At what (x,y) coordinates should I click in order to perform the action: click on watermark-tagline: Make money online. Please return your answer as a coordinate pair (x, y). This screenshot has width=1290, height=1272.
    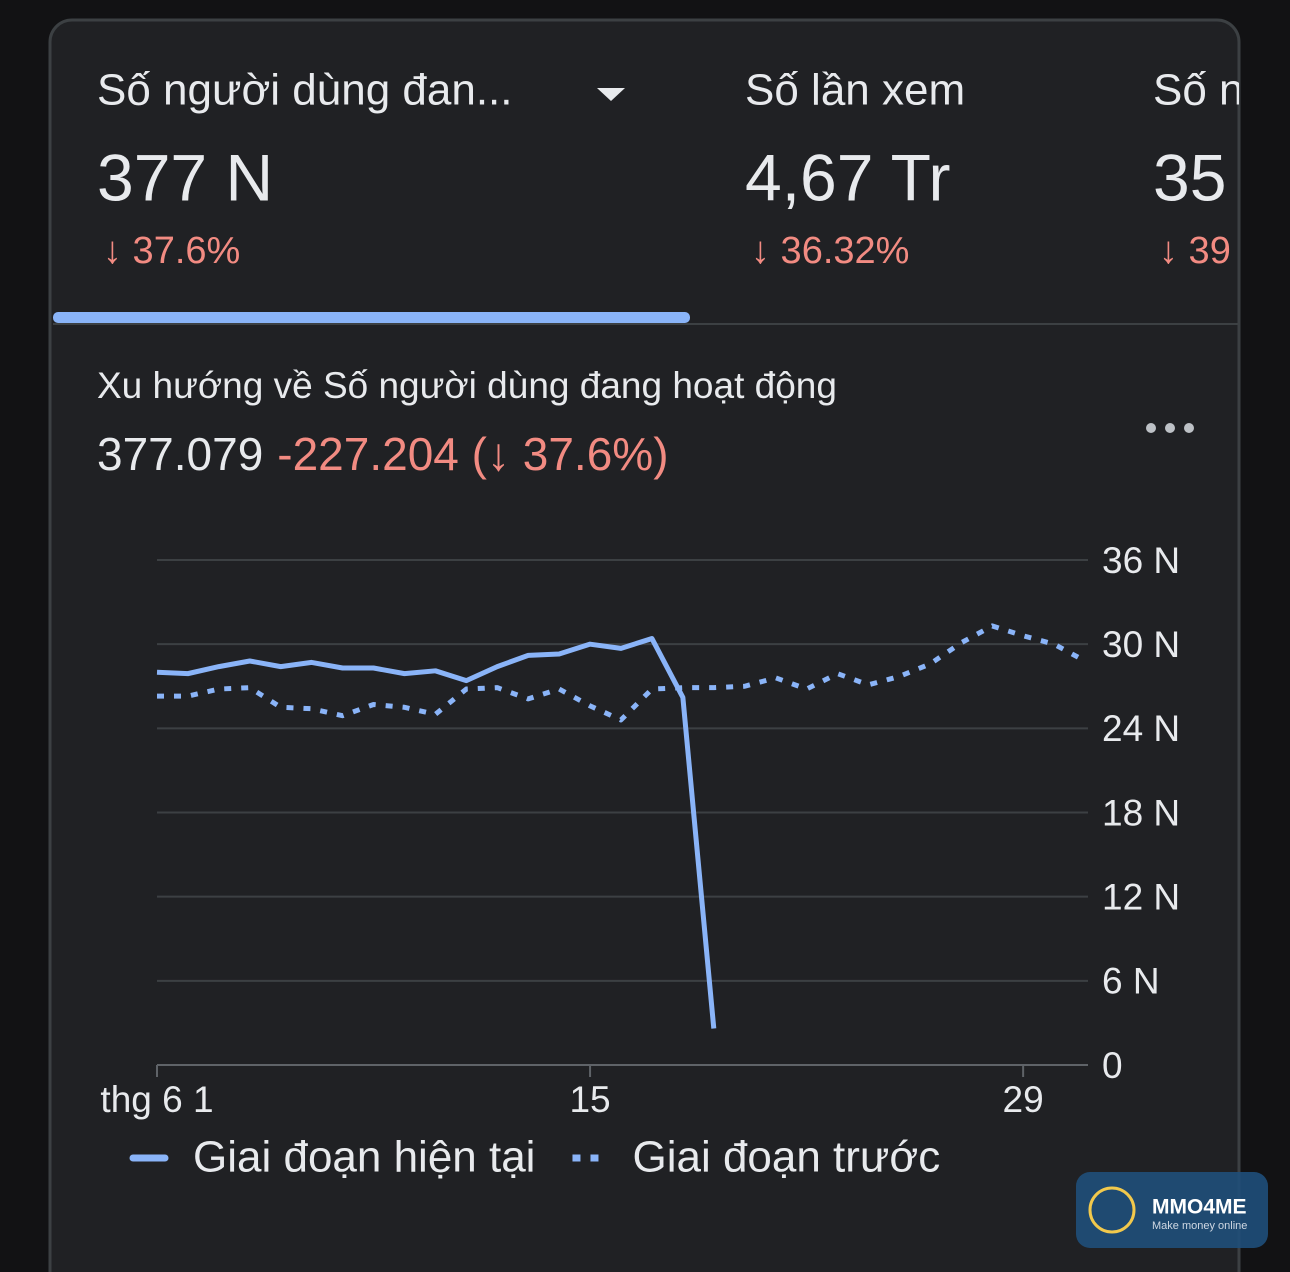
    Looking at the image, I should click on (1199, 1226).